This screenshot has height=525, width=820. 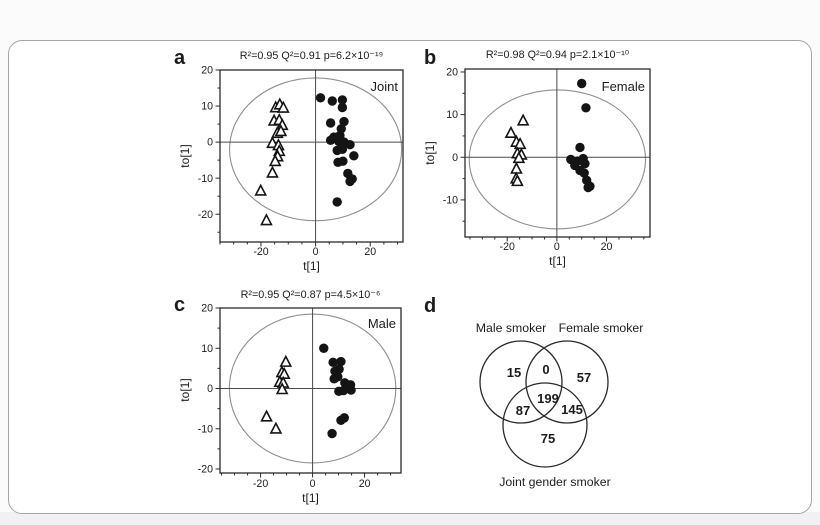 I want to click on venn-count-male_female: 0, so click(x=545, y=369).